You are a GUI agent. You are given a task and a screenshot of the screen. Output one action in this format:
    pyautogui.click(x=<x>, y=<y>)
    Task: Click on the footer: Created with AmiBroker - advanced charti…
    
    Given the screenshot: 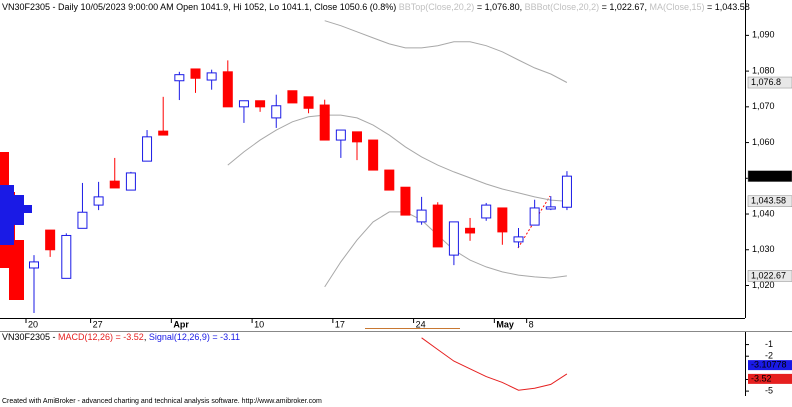 What is the action you would take?
    pyautogui.click(x=162, y=401)
    